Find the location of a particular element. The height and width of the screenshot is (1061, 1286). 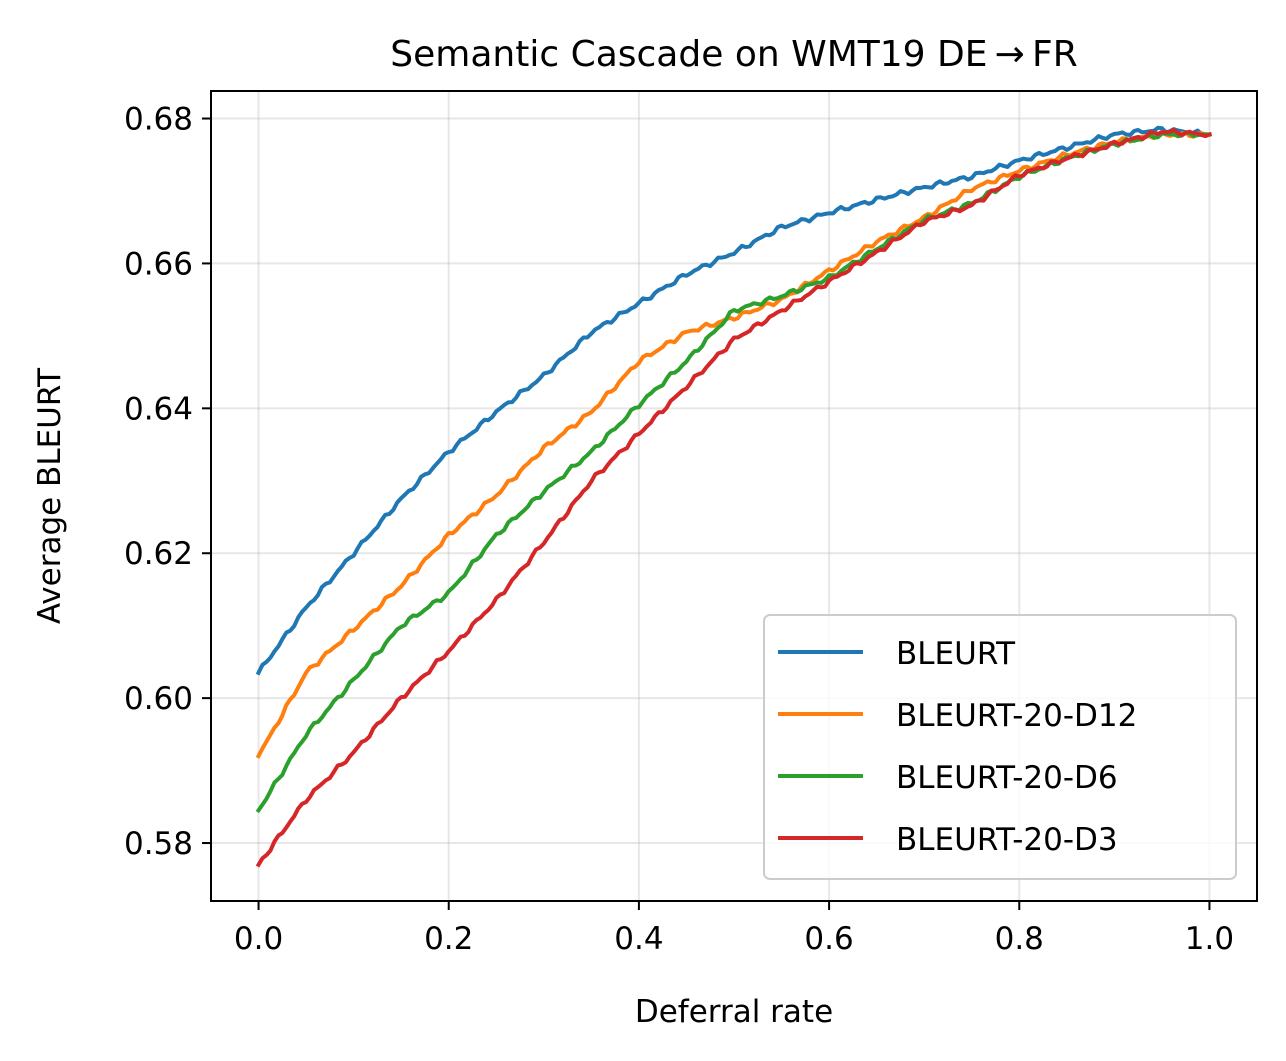

x-tick-label: 0.2 is located at coordinates (448, 939).